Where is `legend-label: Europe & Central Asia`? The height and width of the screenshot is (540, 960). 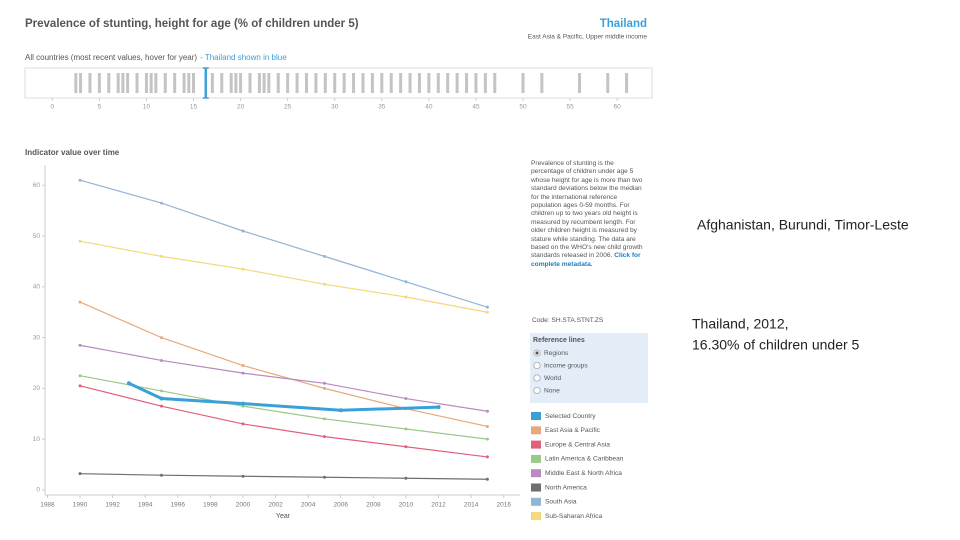
legend-label: Europe & Central Asia is located at coordinates (577, 444).